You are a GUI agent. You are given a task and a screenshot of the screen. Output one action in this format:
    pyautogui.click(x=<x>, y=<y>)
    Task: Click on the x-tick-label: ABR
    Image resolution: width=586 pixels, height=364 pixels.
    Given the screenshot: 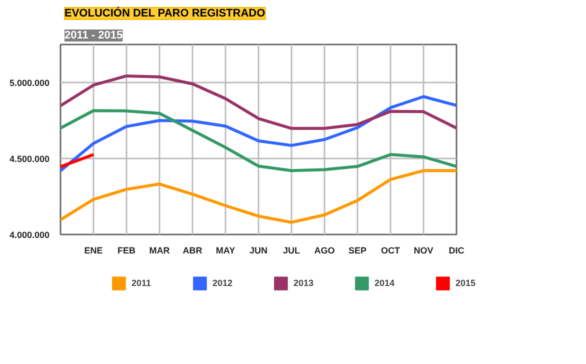 What is the action you would take?
    pyautogui.click(x=192, y=251)
    